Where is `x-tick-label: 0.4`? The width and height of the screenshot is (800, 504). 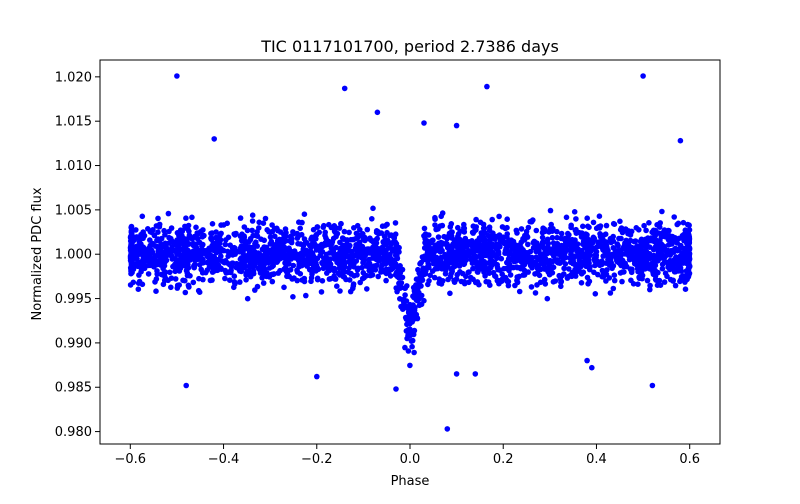 x-tick-label: 0.4 is located at coordinates (596, 459).